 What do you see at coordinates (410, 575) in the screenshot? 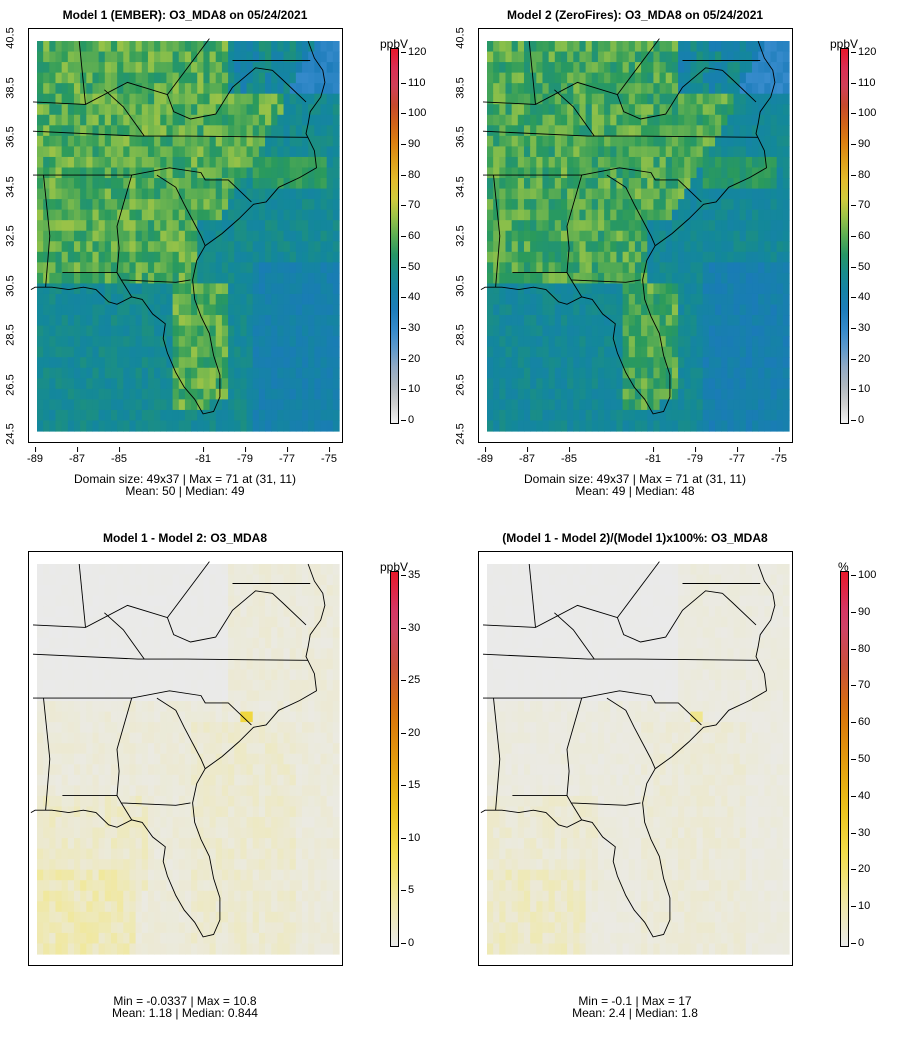
I see `colorbar-tick-label: 35` at bounding box center [410, 575].